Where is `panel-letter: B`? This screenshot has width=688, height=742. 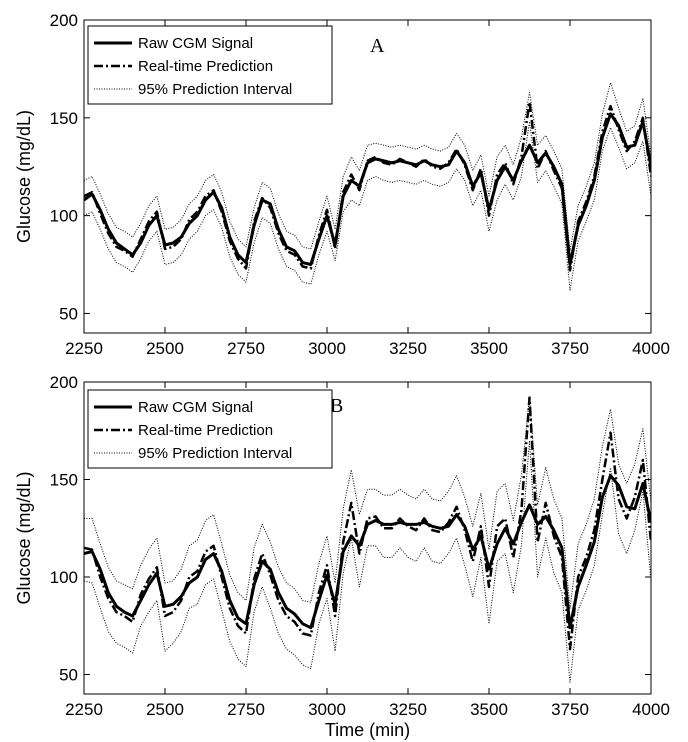 panel-letter: B is located at coordinates (336, 406).